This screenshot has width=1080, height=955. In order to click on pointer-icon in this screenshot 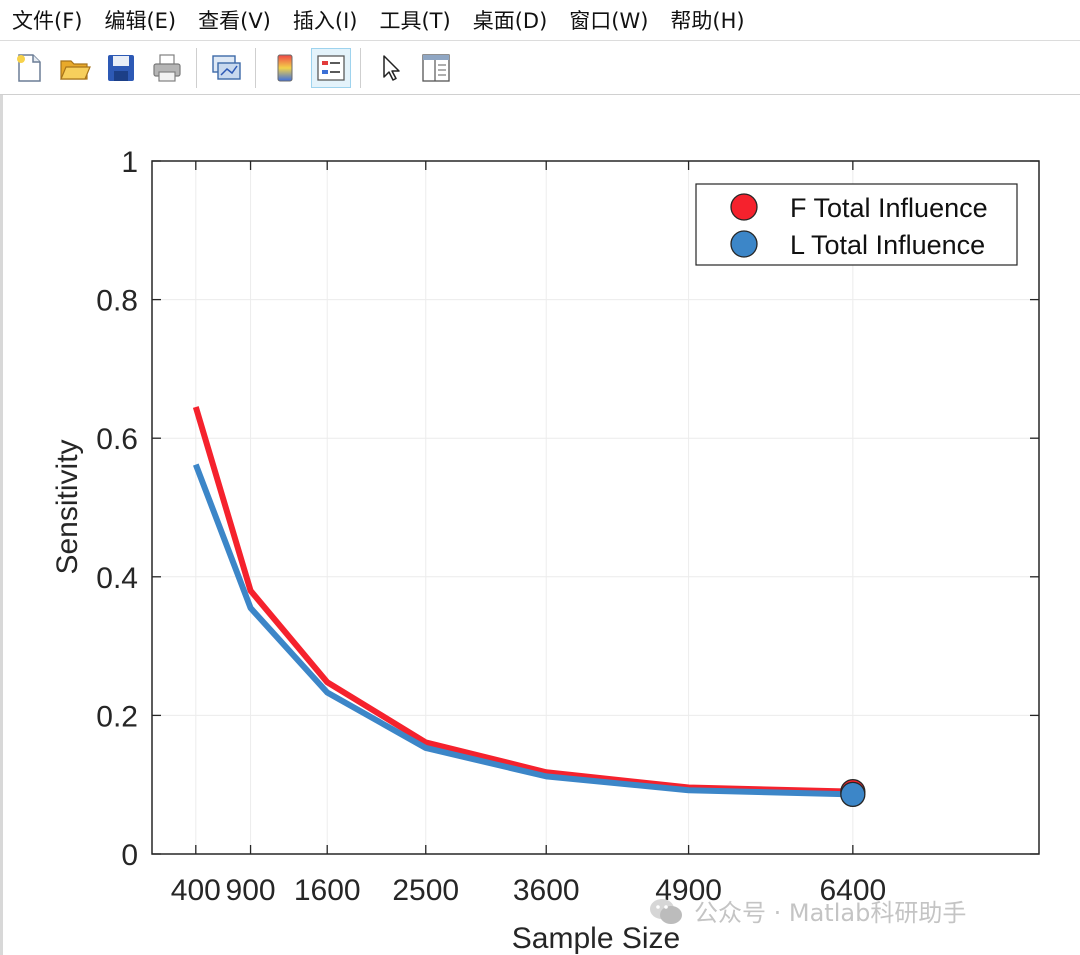, I will do `click(391, 67)`.